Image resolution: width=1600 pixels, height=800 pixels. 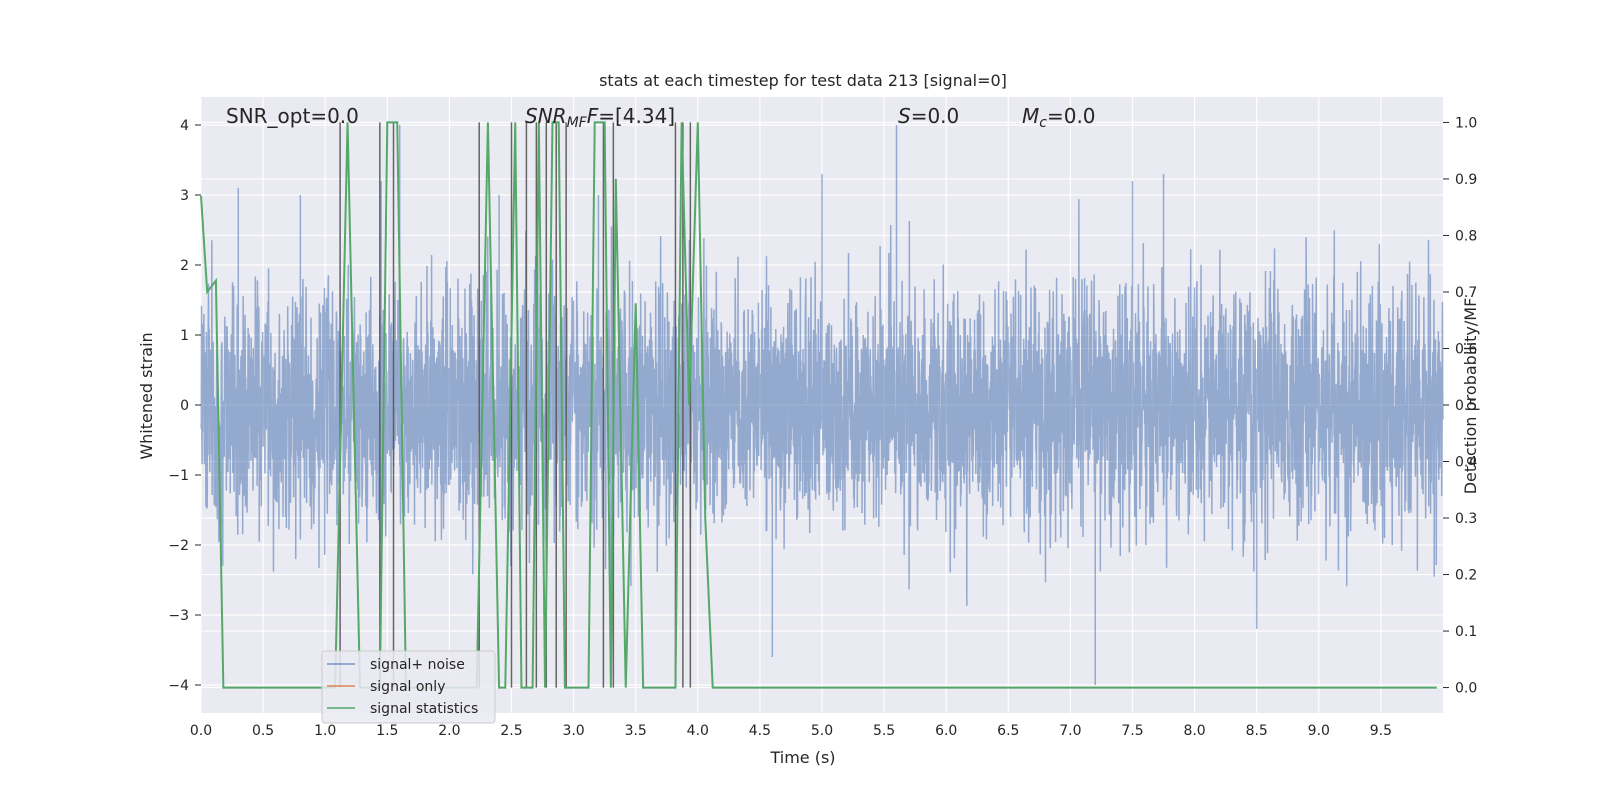 I want to click on y-tick-label: 3, so click(x=184, y=196).